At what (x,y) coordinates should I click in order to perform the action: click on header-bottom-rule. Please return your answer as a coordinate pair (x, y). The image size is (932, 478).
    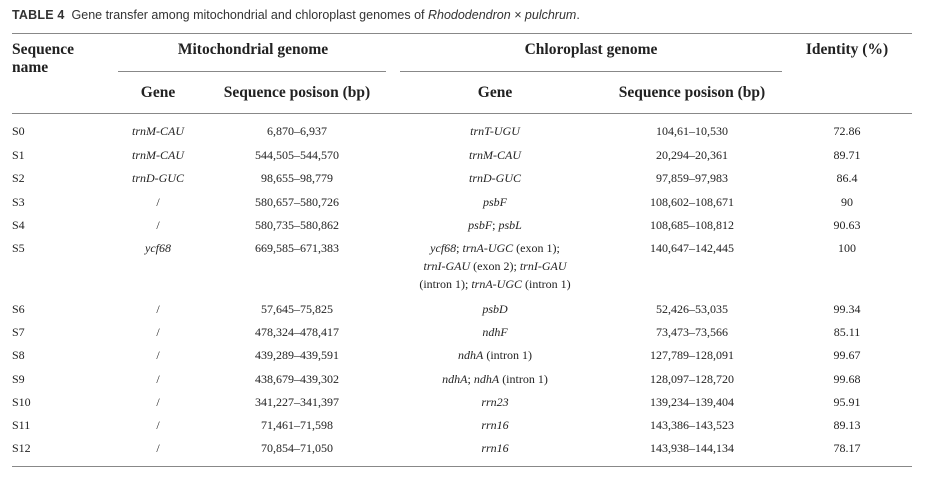
    Looking at the image, I should click on (462, 113).